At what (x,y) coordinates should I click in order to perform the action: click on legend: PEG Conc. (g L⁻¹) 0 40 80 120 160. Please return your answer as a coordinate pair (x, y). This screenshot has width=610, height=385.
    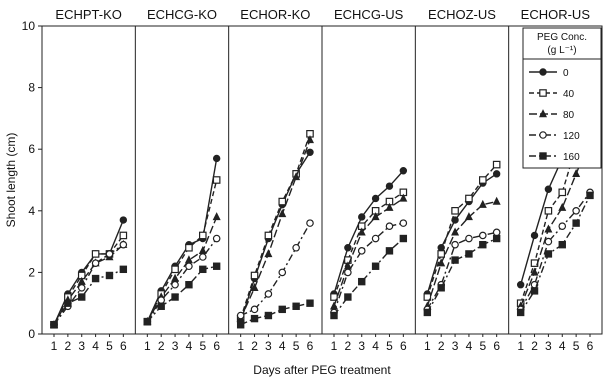
    Looking at the image, I should click on (562, 98).